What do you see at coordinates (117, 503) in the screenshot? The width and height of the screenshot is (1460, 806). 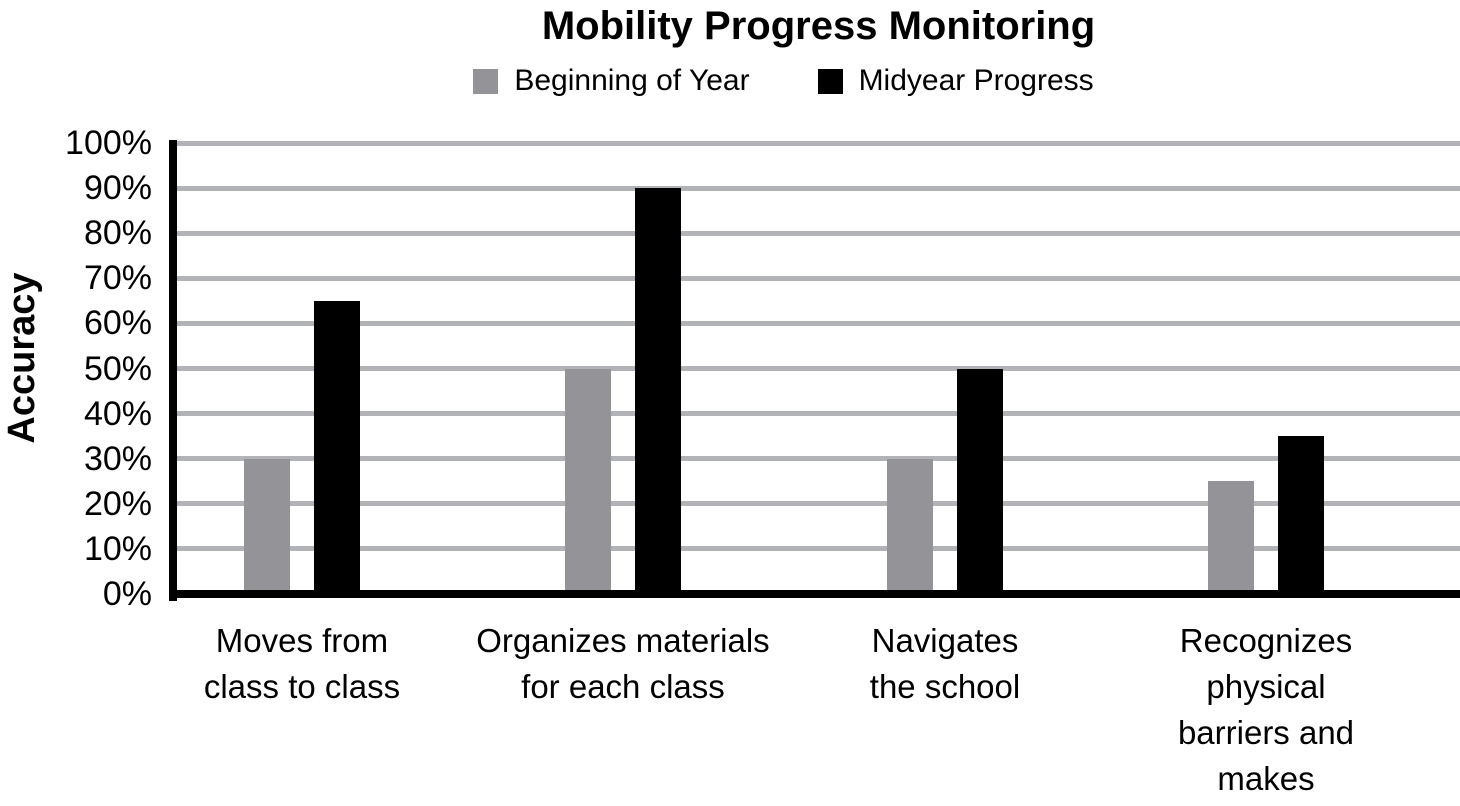 I see `y-tick-label: 20%` at bounding box center [117, 503].